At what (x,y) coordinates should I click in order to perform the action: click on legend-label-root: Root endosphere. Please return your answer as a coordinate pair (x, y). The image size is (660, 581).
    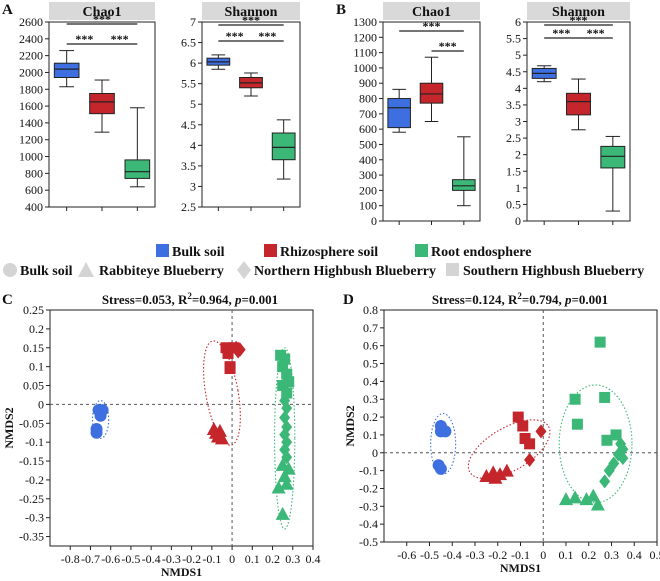
    Looking at the image, I should click on (481, 252).